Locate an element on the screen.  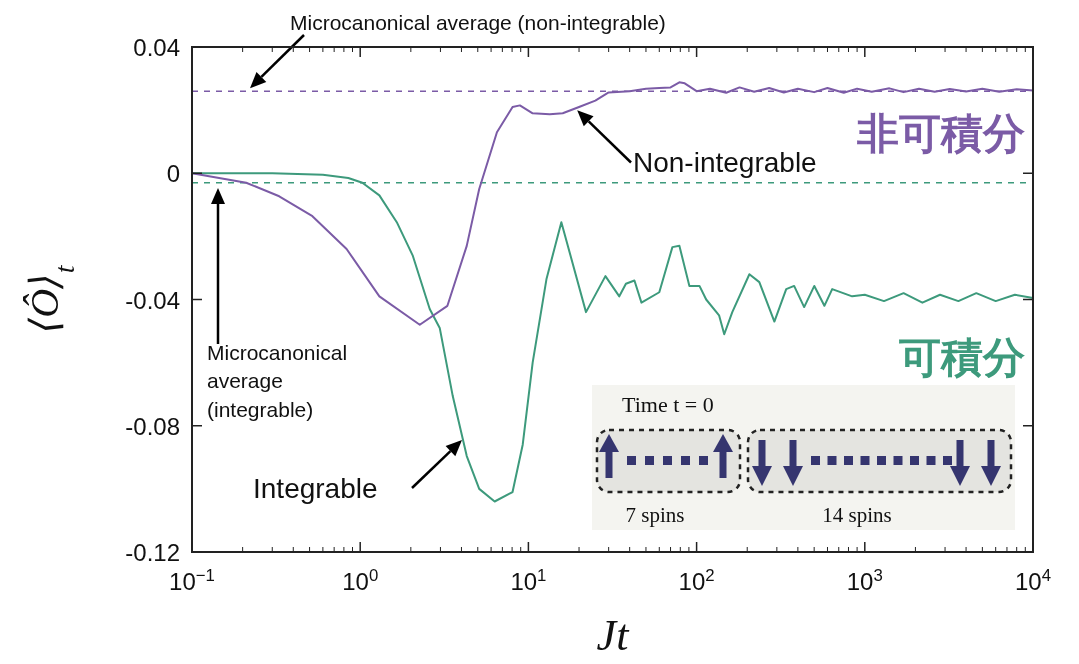
x-tick-label: 10$^{1}$ is located at coordinates (528, 580).